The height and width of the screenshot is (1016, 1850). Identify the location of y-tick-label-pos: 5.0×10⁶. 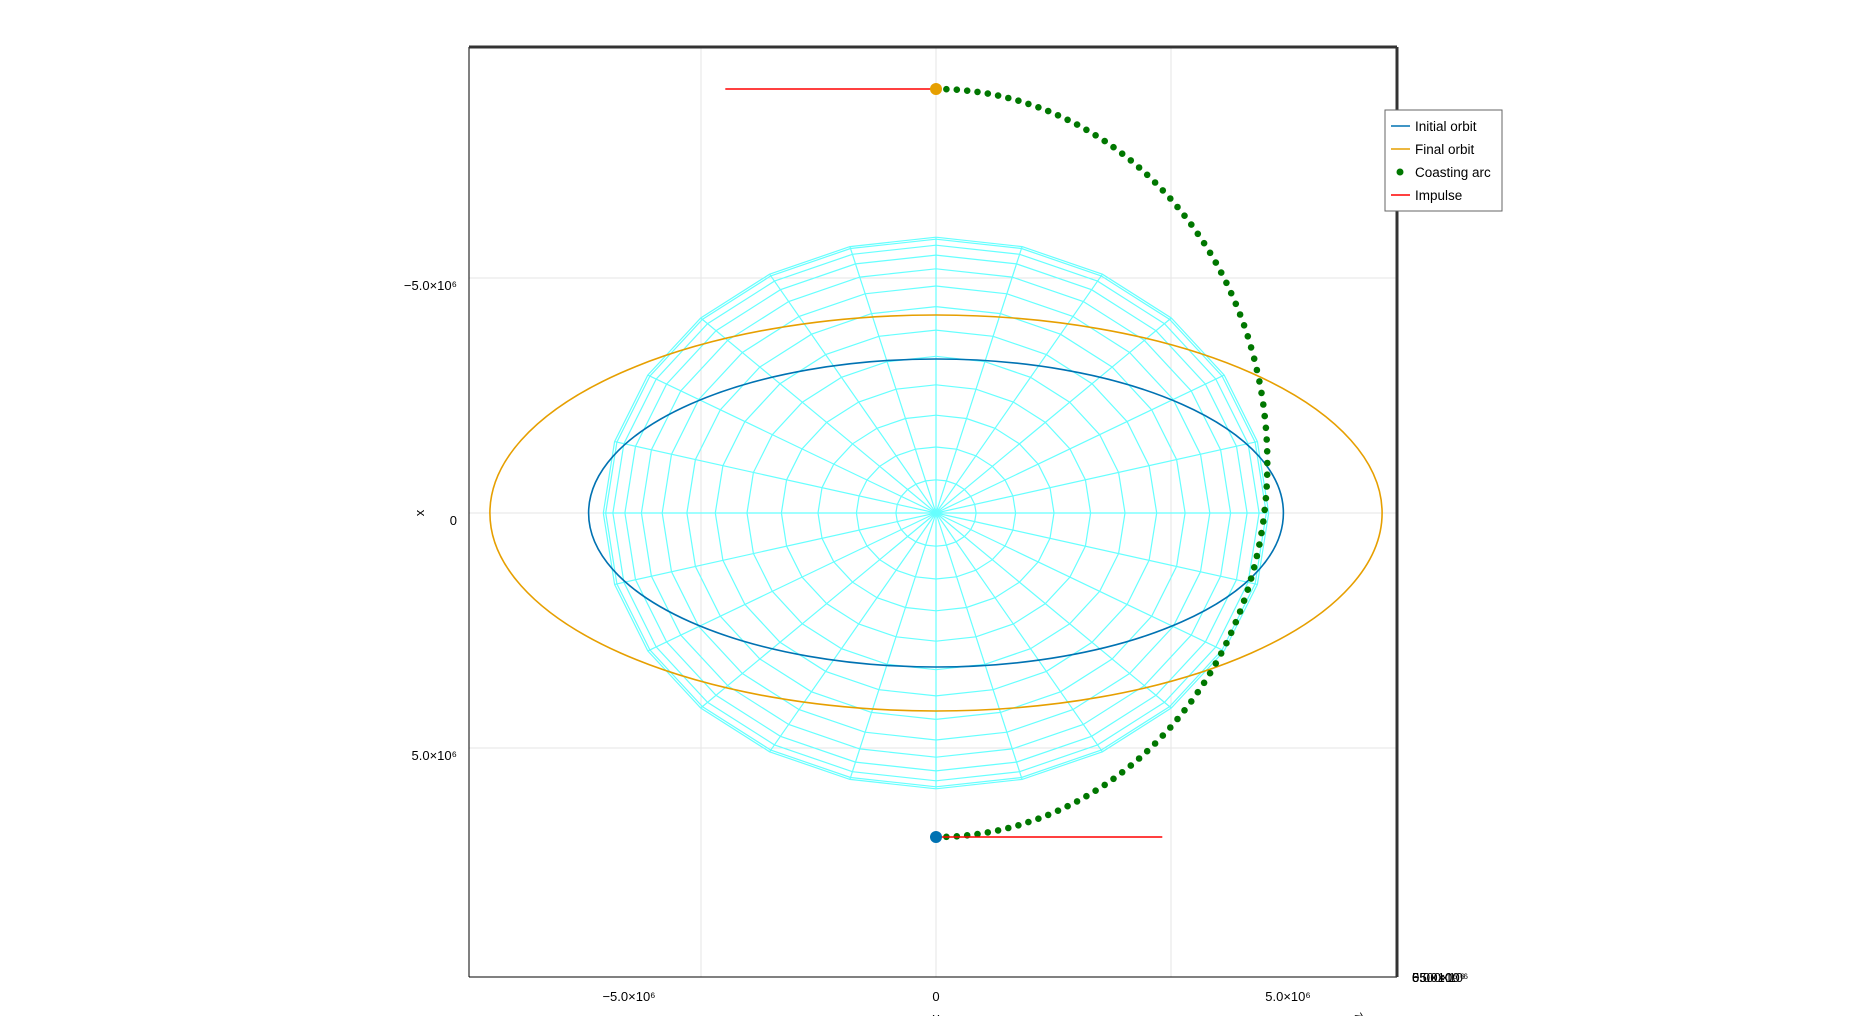
(1287, 996).